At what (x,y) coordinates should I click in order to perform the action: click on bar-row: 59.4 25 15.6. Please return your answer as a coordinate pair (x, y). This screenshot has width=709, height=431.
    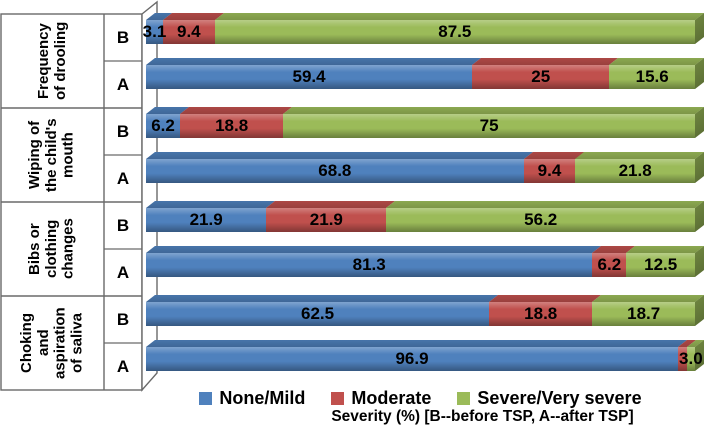
    Looking at the image, I should click on (420, 77).